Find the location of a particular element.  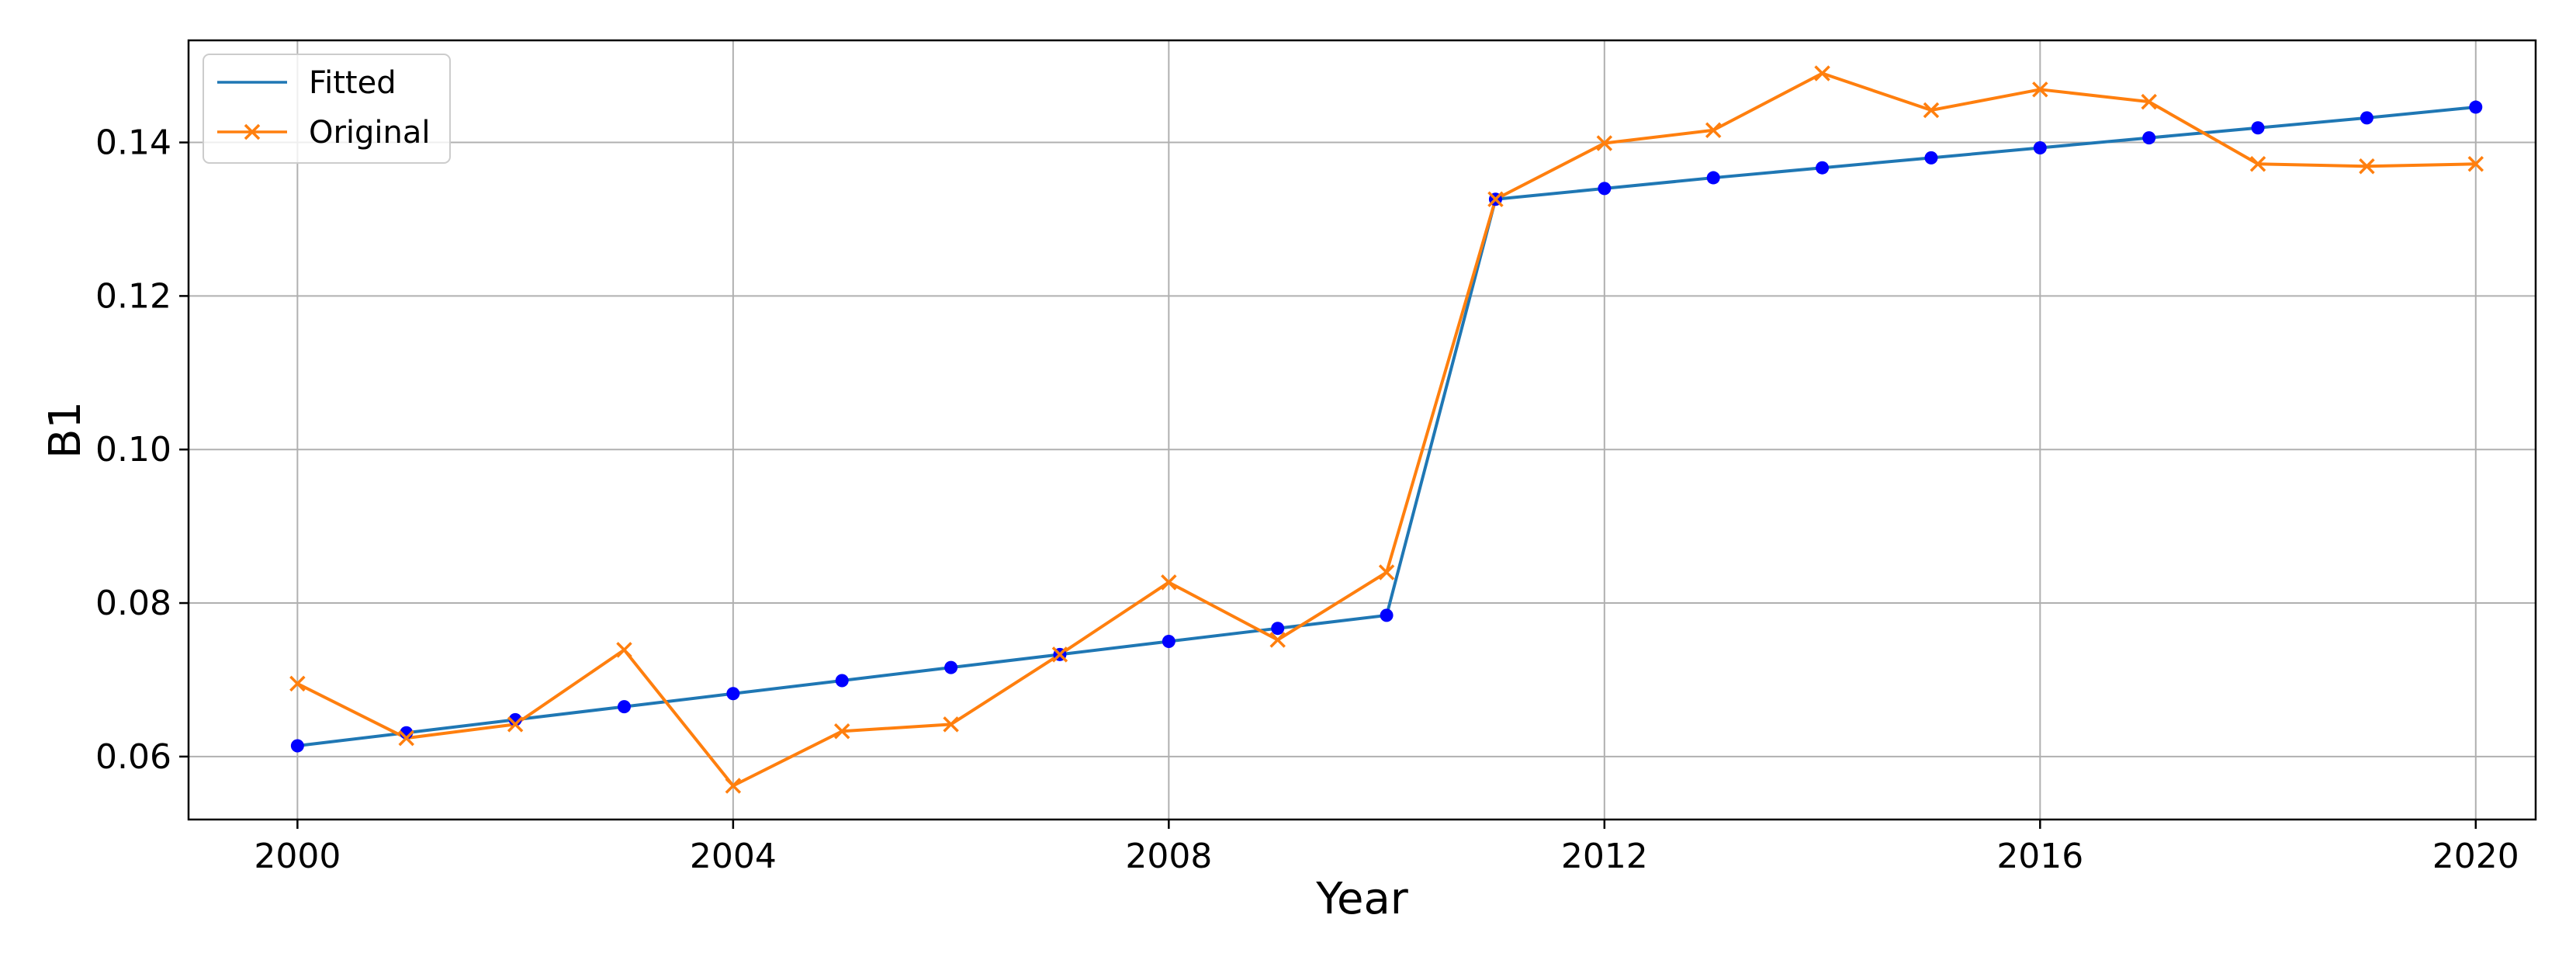

y-tick-label: 0.12 is located at coordinates (133, 296).